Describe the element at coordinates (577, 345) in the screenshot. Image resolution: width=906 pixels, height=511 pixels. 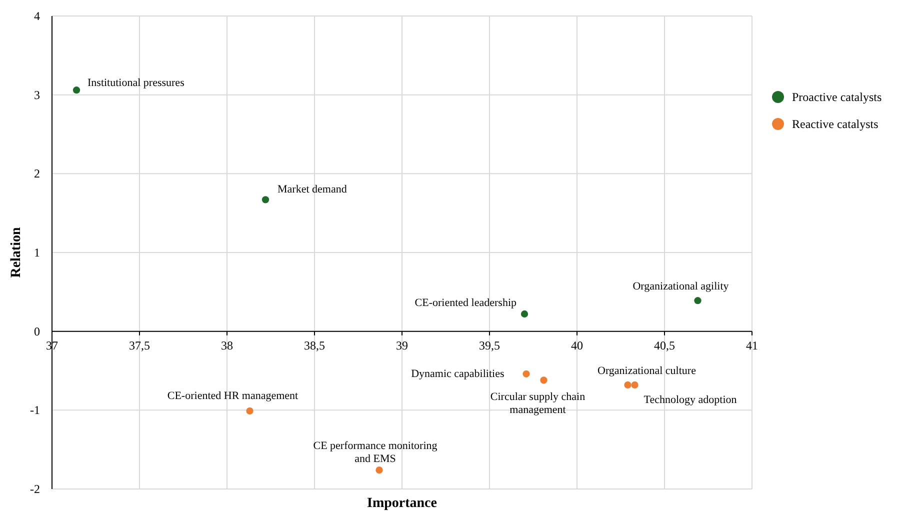
I see `x-tick-label: 40` at that location.